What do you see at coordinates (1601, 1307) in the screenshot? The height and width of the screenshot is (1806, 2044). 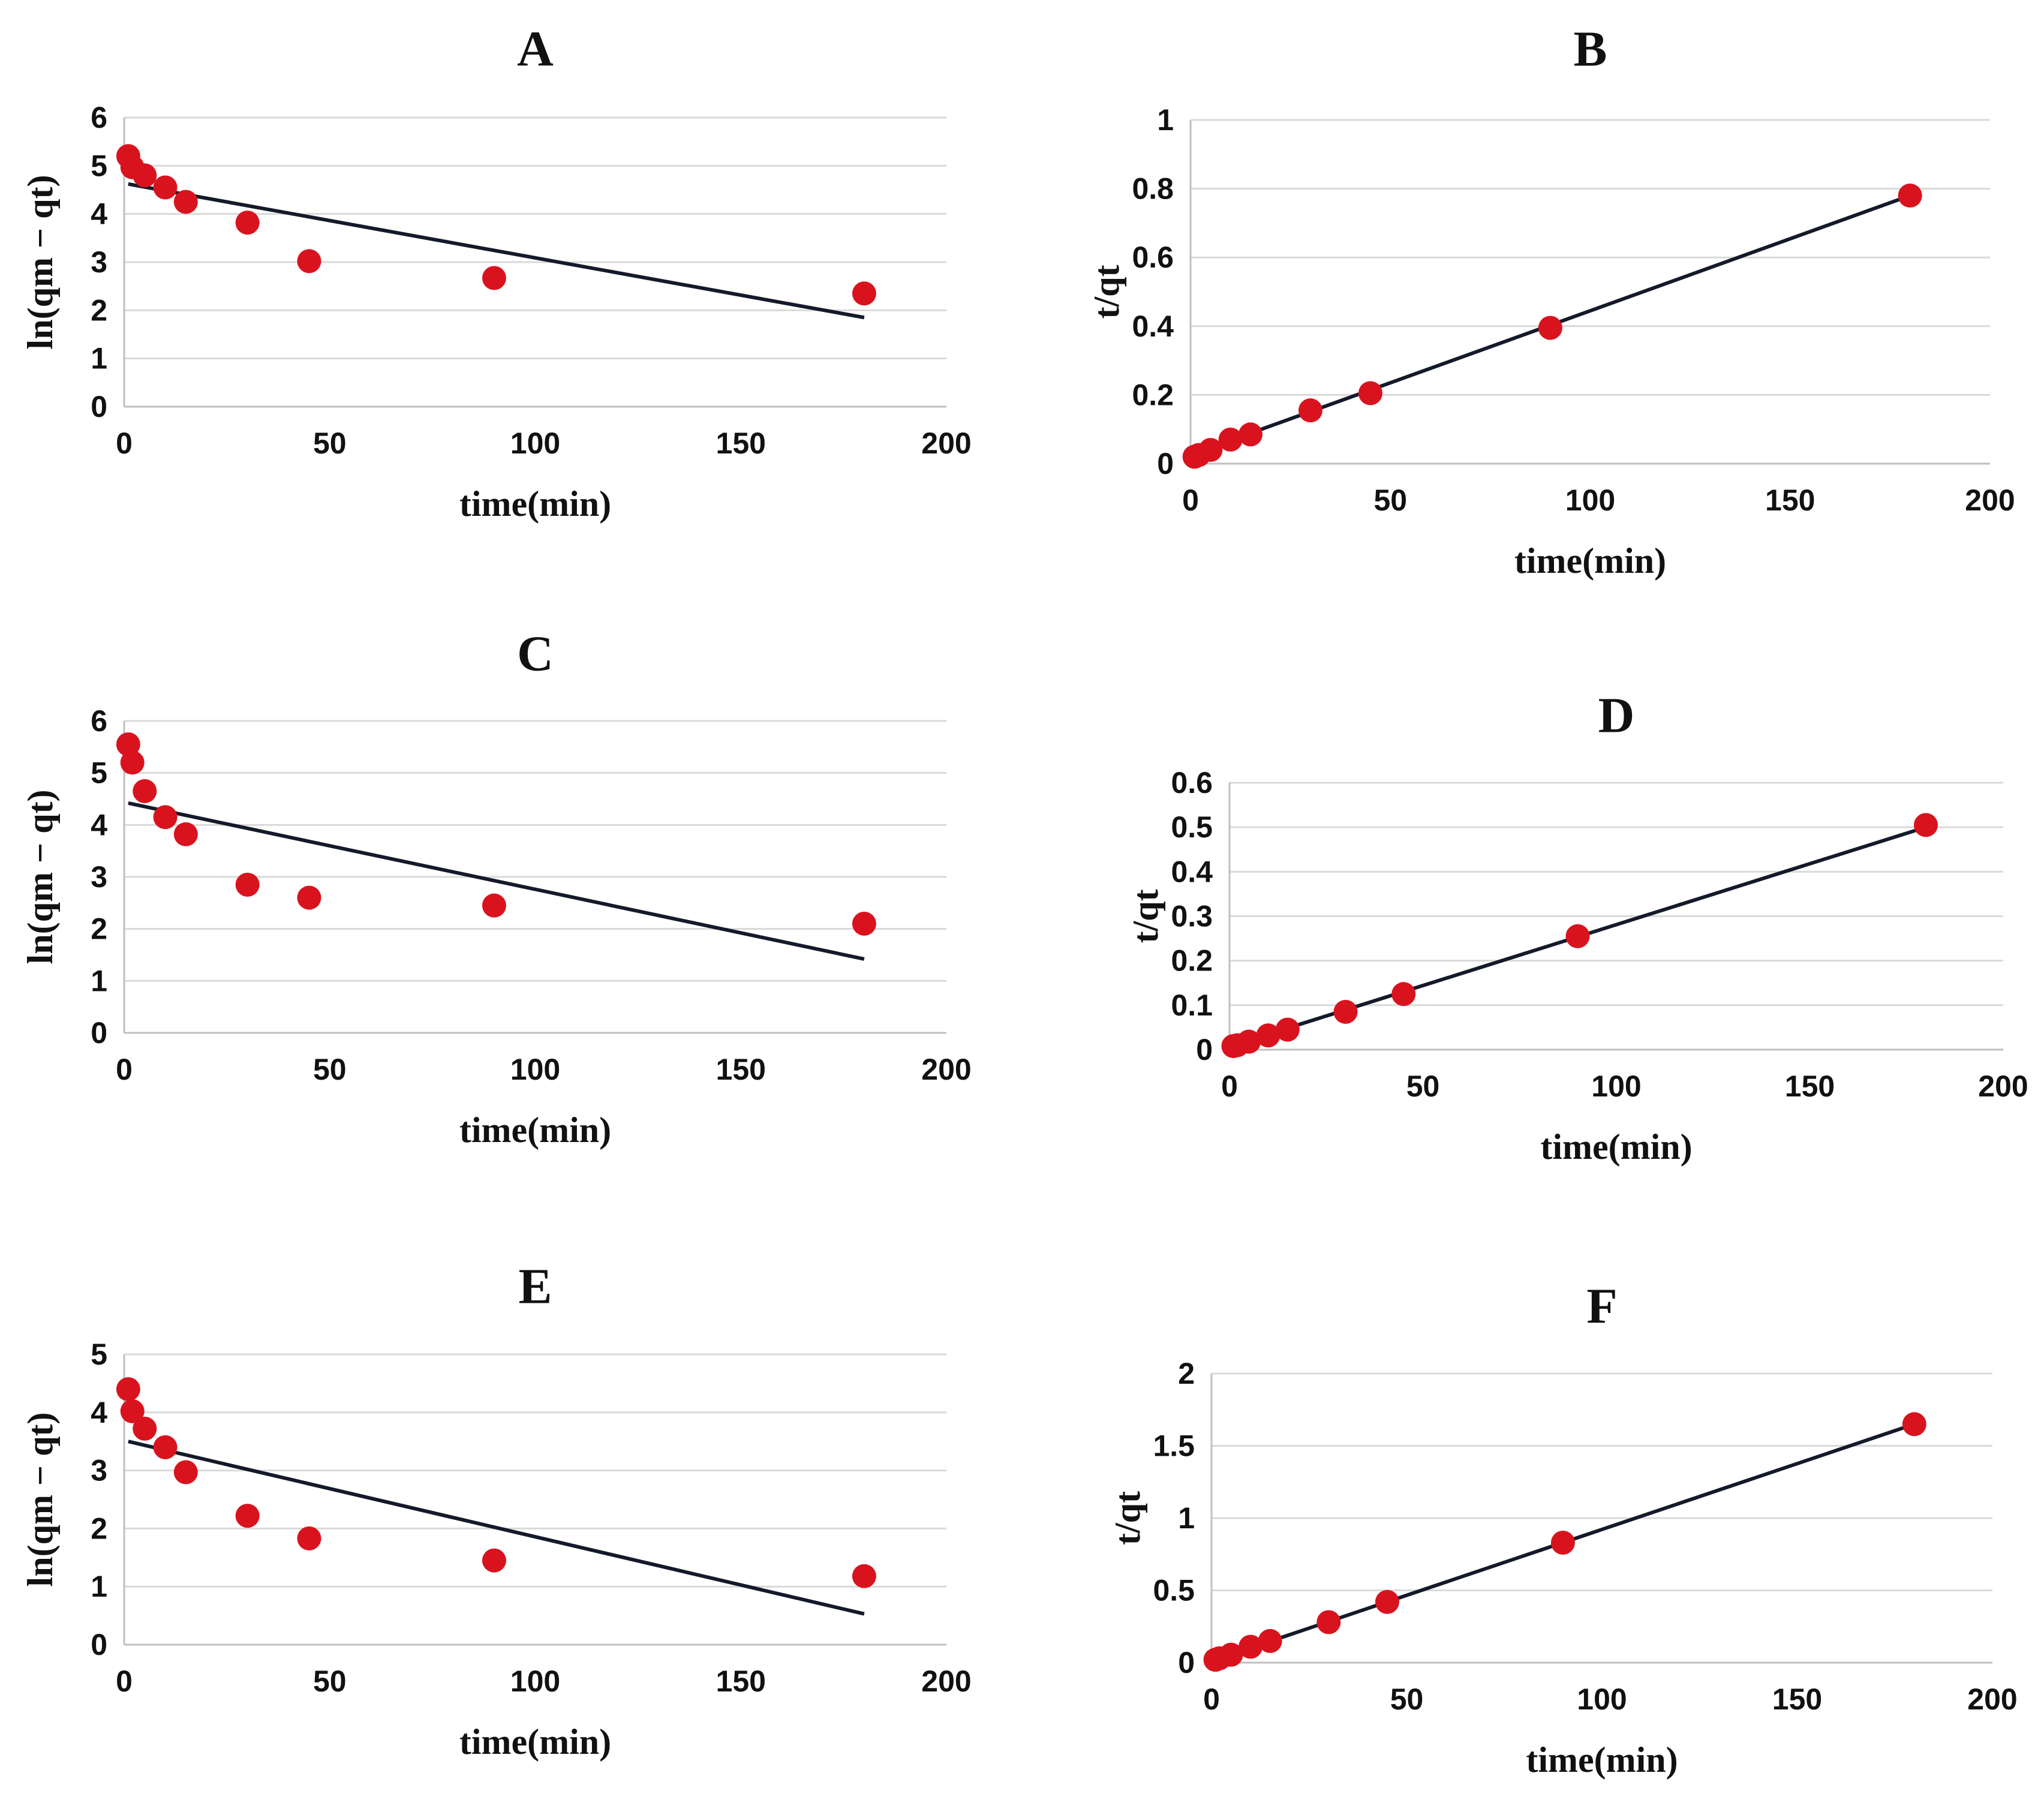 I see `panel-title: F` at bounding box center [1601, 1307].